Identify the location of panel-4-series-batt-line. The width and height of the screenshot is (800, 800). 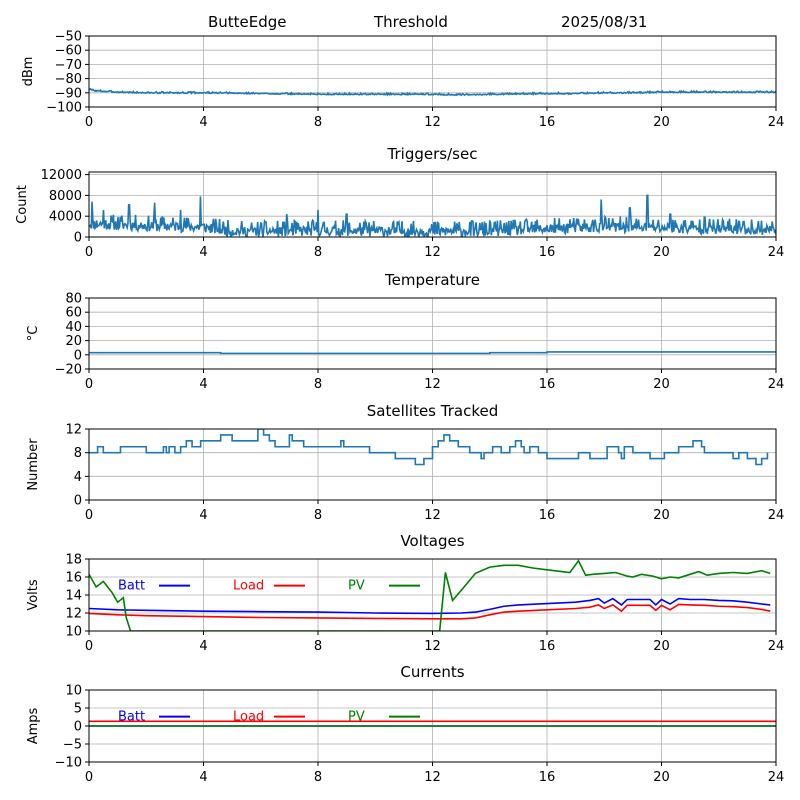
(430, 606).